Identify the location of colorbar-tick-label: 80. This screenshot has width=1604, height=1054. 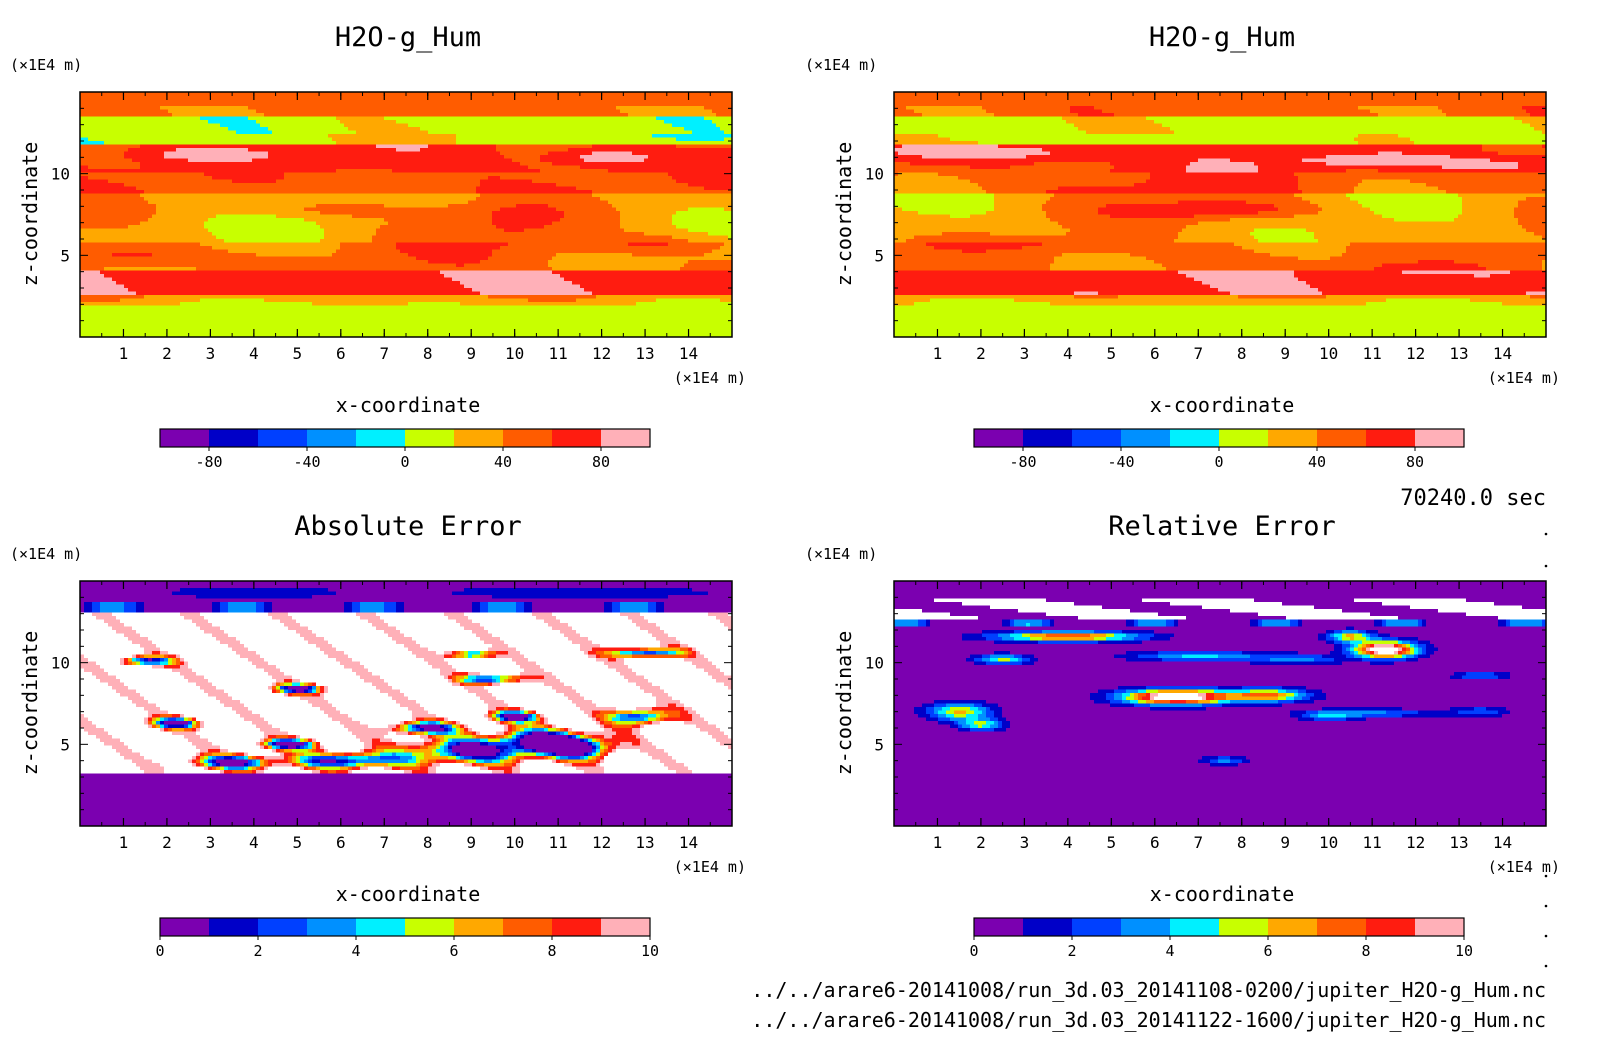
(1415, 462).